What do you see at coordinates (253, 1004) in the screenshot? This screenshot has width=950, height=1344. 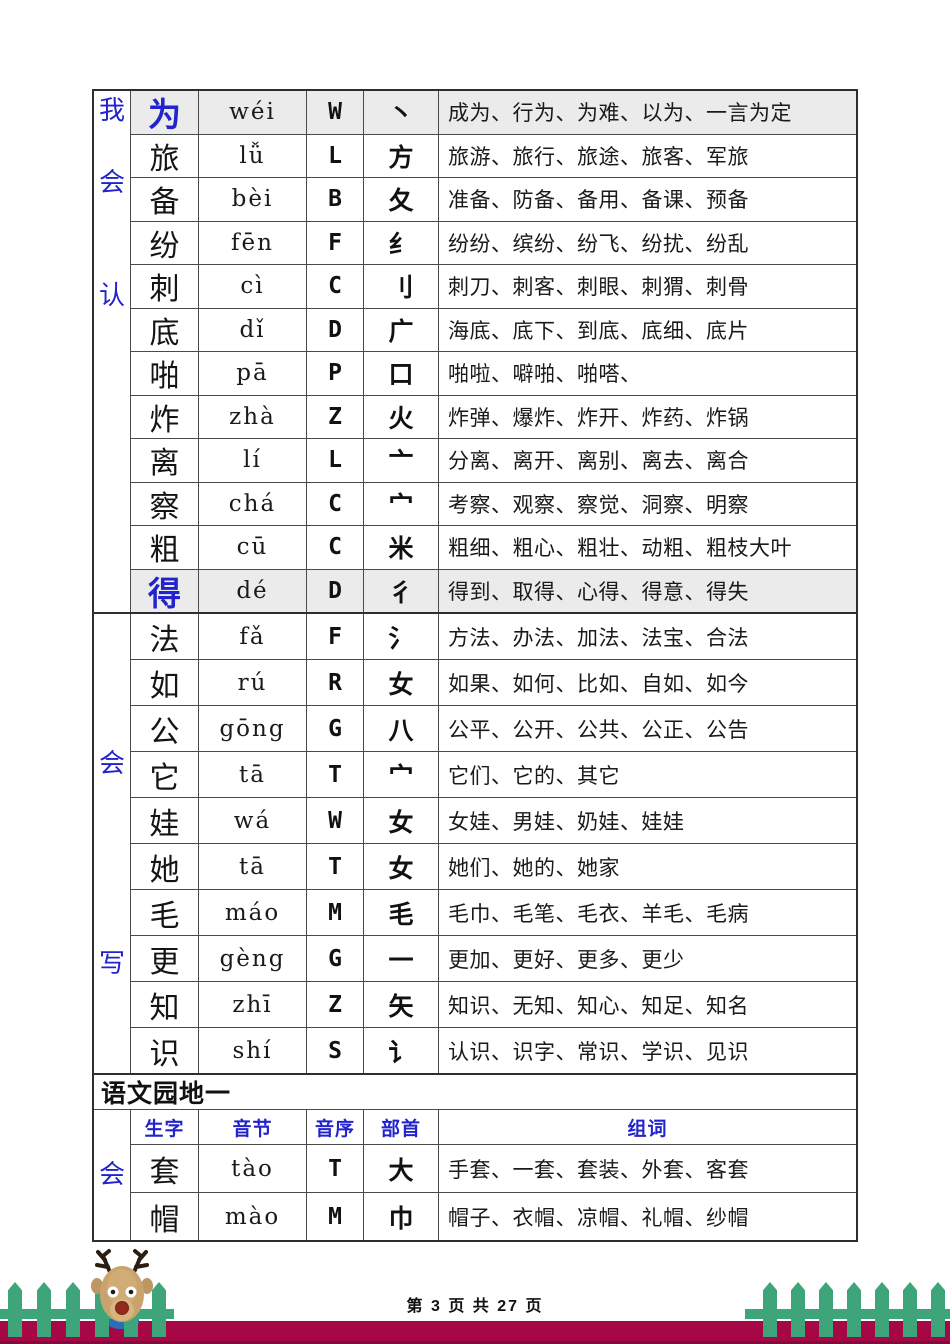 I see `pinyin-cell: zhī` at bounding box center [253, 1004].